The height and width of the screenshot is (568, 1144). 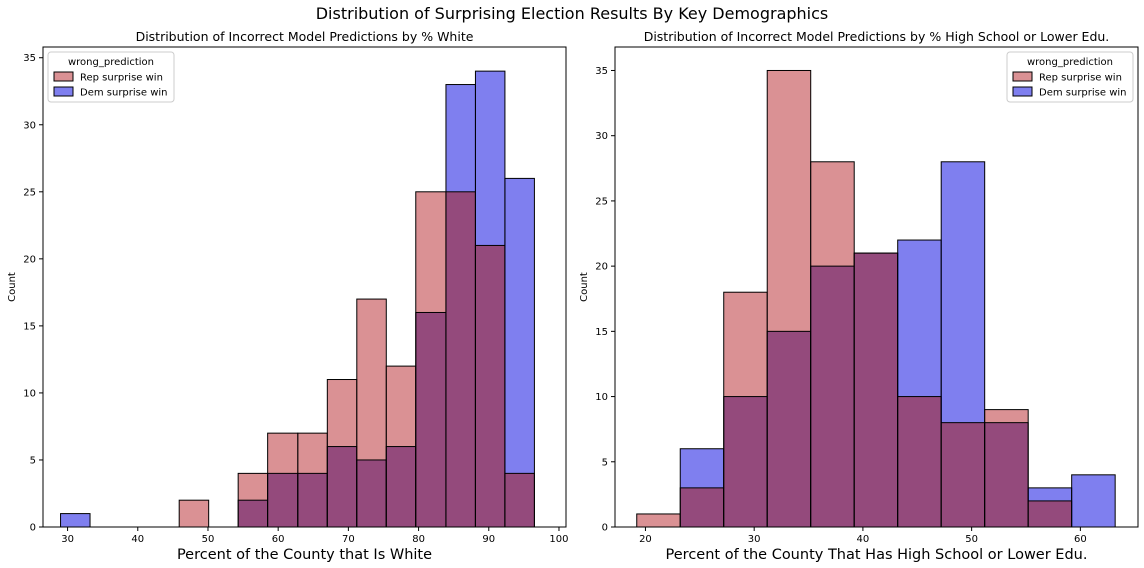 I want to click on x-tick-label: 20, so click(x=645, y=539).